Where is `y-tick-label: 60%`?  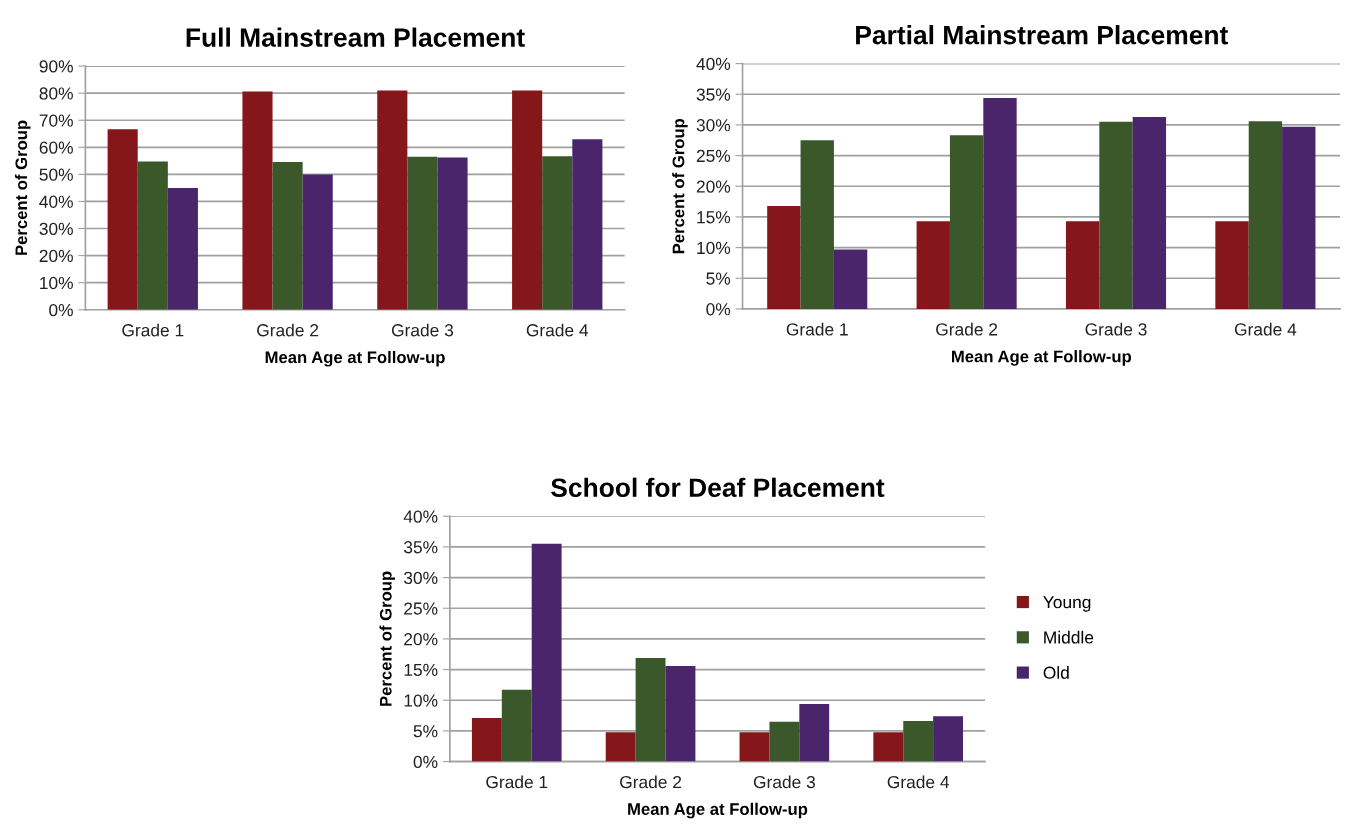
y-tick-label: 60% is located at coordinates (56, 147).